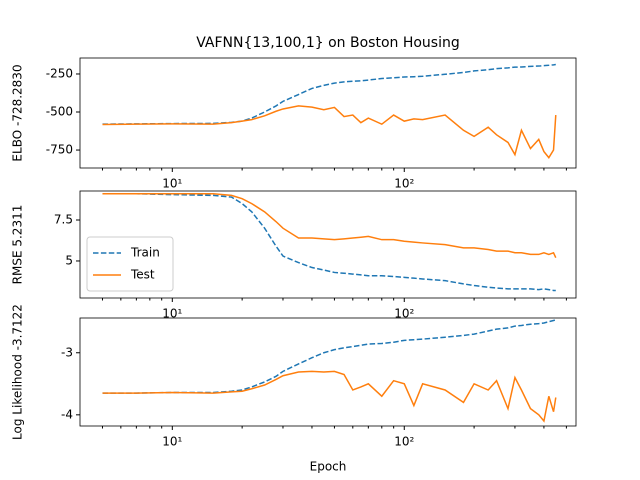 The width and height of the screenshot is (640, 480). I want to click on y-tick-label: -4, so click(67, 414).